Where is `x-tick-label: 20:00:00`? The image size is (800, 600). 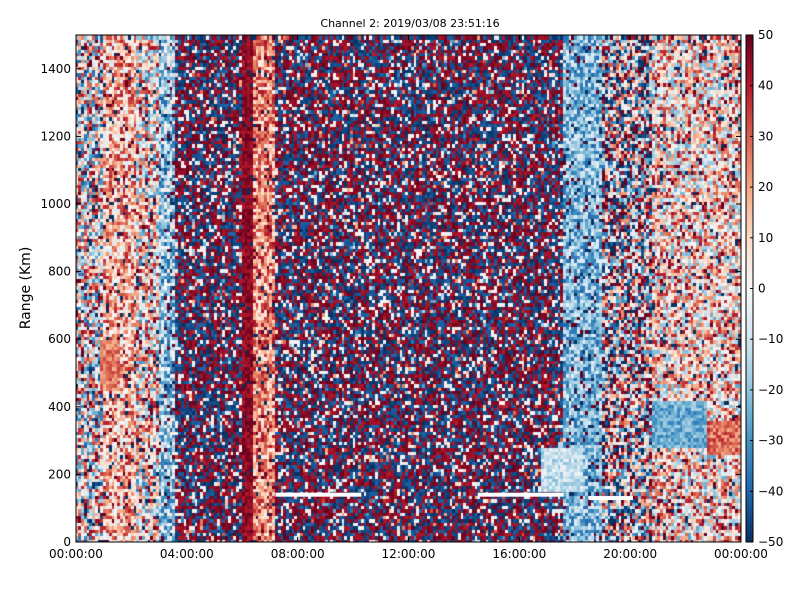
x-tick-label: 20:00:00 is located at coordinates (630, 554).